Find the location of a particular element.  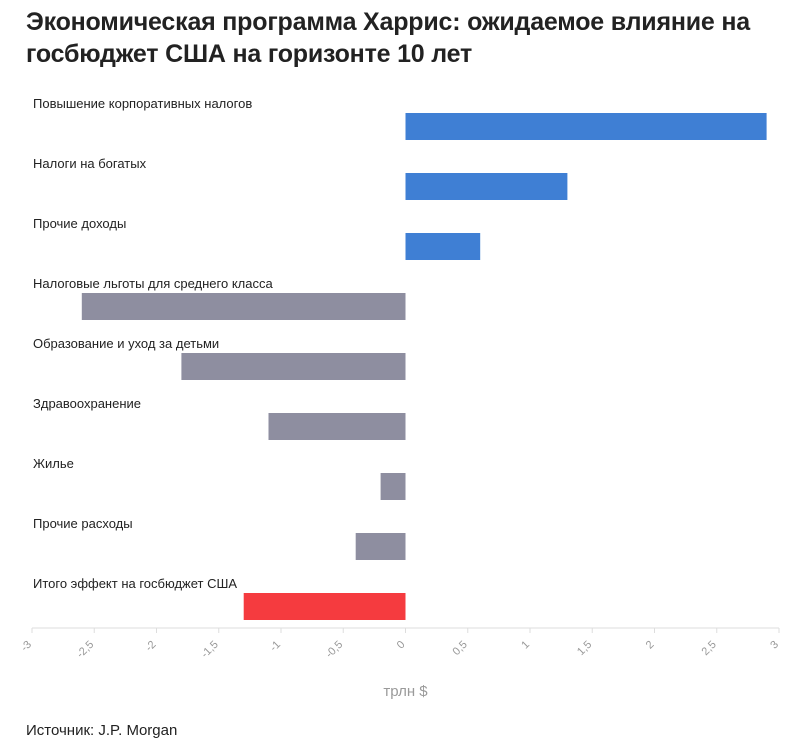

x-tick-label: -1,5 is located at coordinates (210, 650).